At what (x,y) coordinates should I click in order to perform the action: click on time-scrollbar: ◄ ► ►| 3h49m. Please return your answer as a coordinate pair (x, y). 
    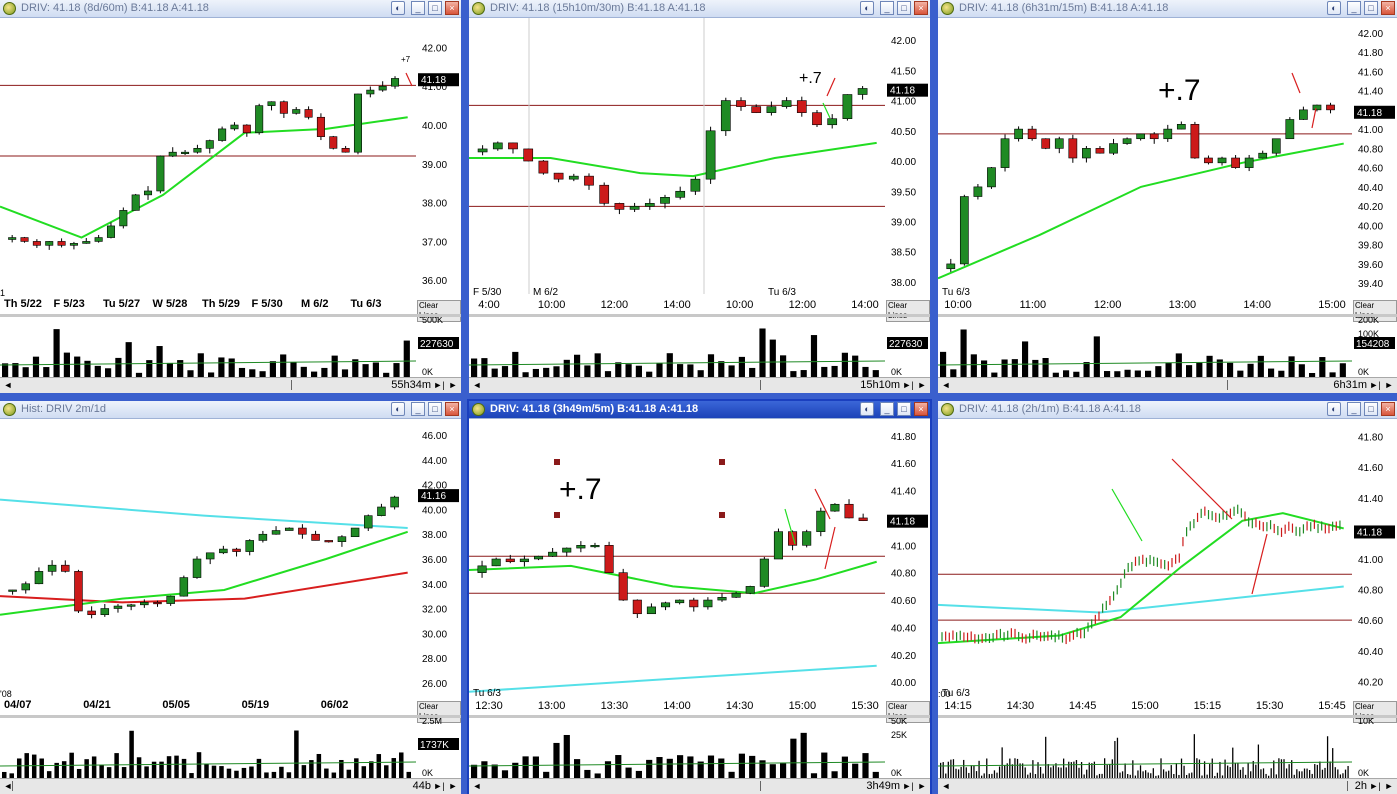
    Looking at the image, I should click on (699, 786).